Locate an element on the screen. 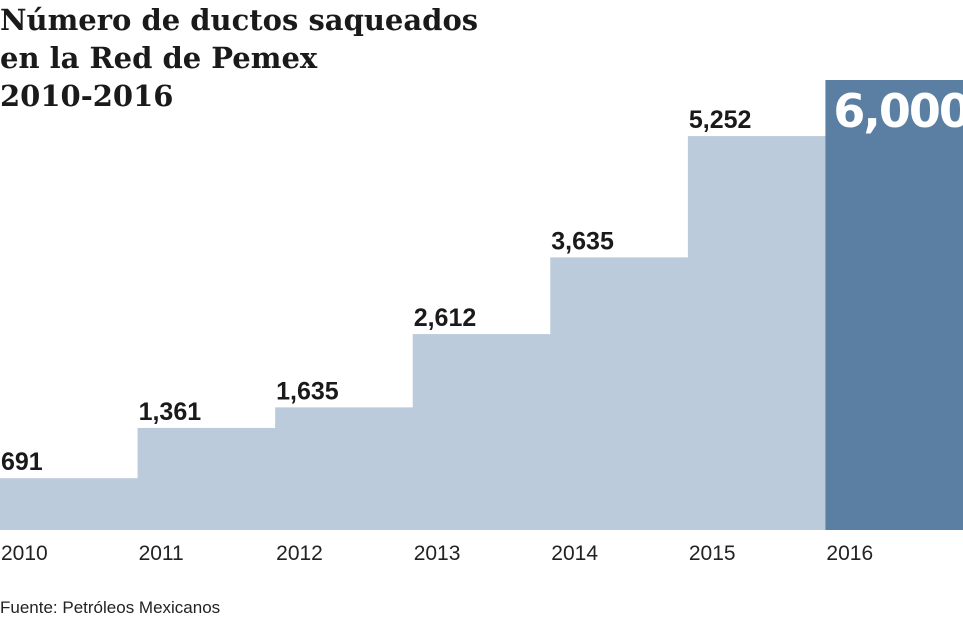  value-label: 1,635 is located at coordinates (307, 391).